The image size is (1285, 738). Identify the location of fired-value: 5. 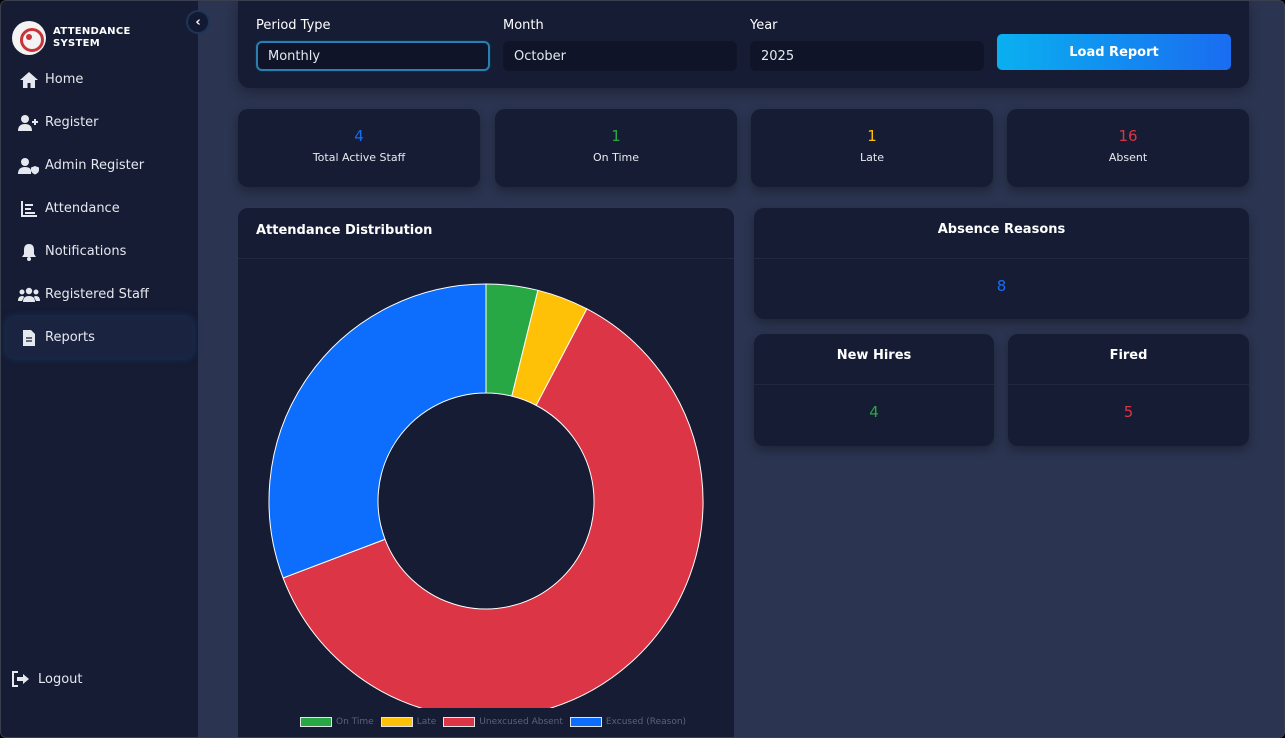
(1128, 412).